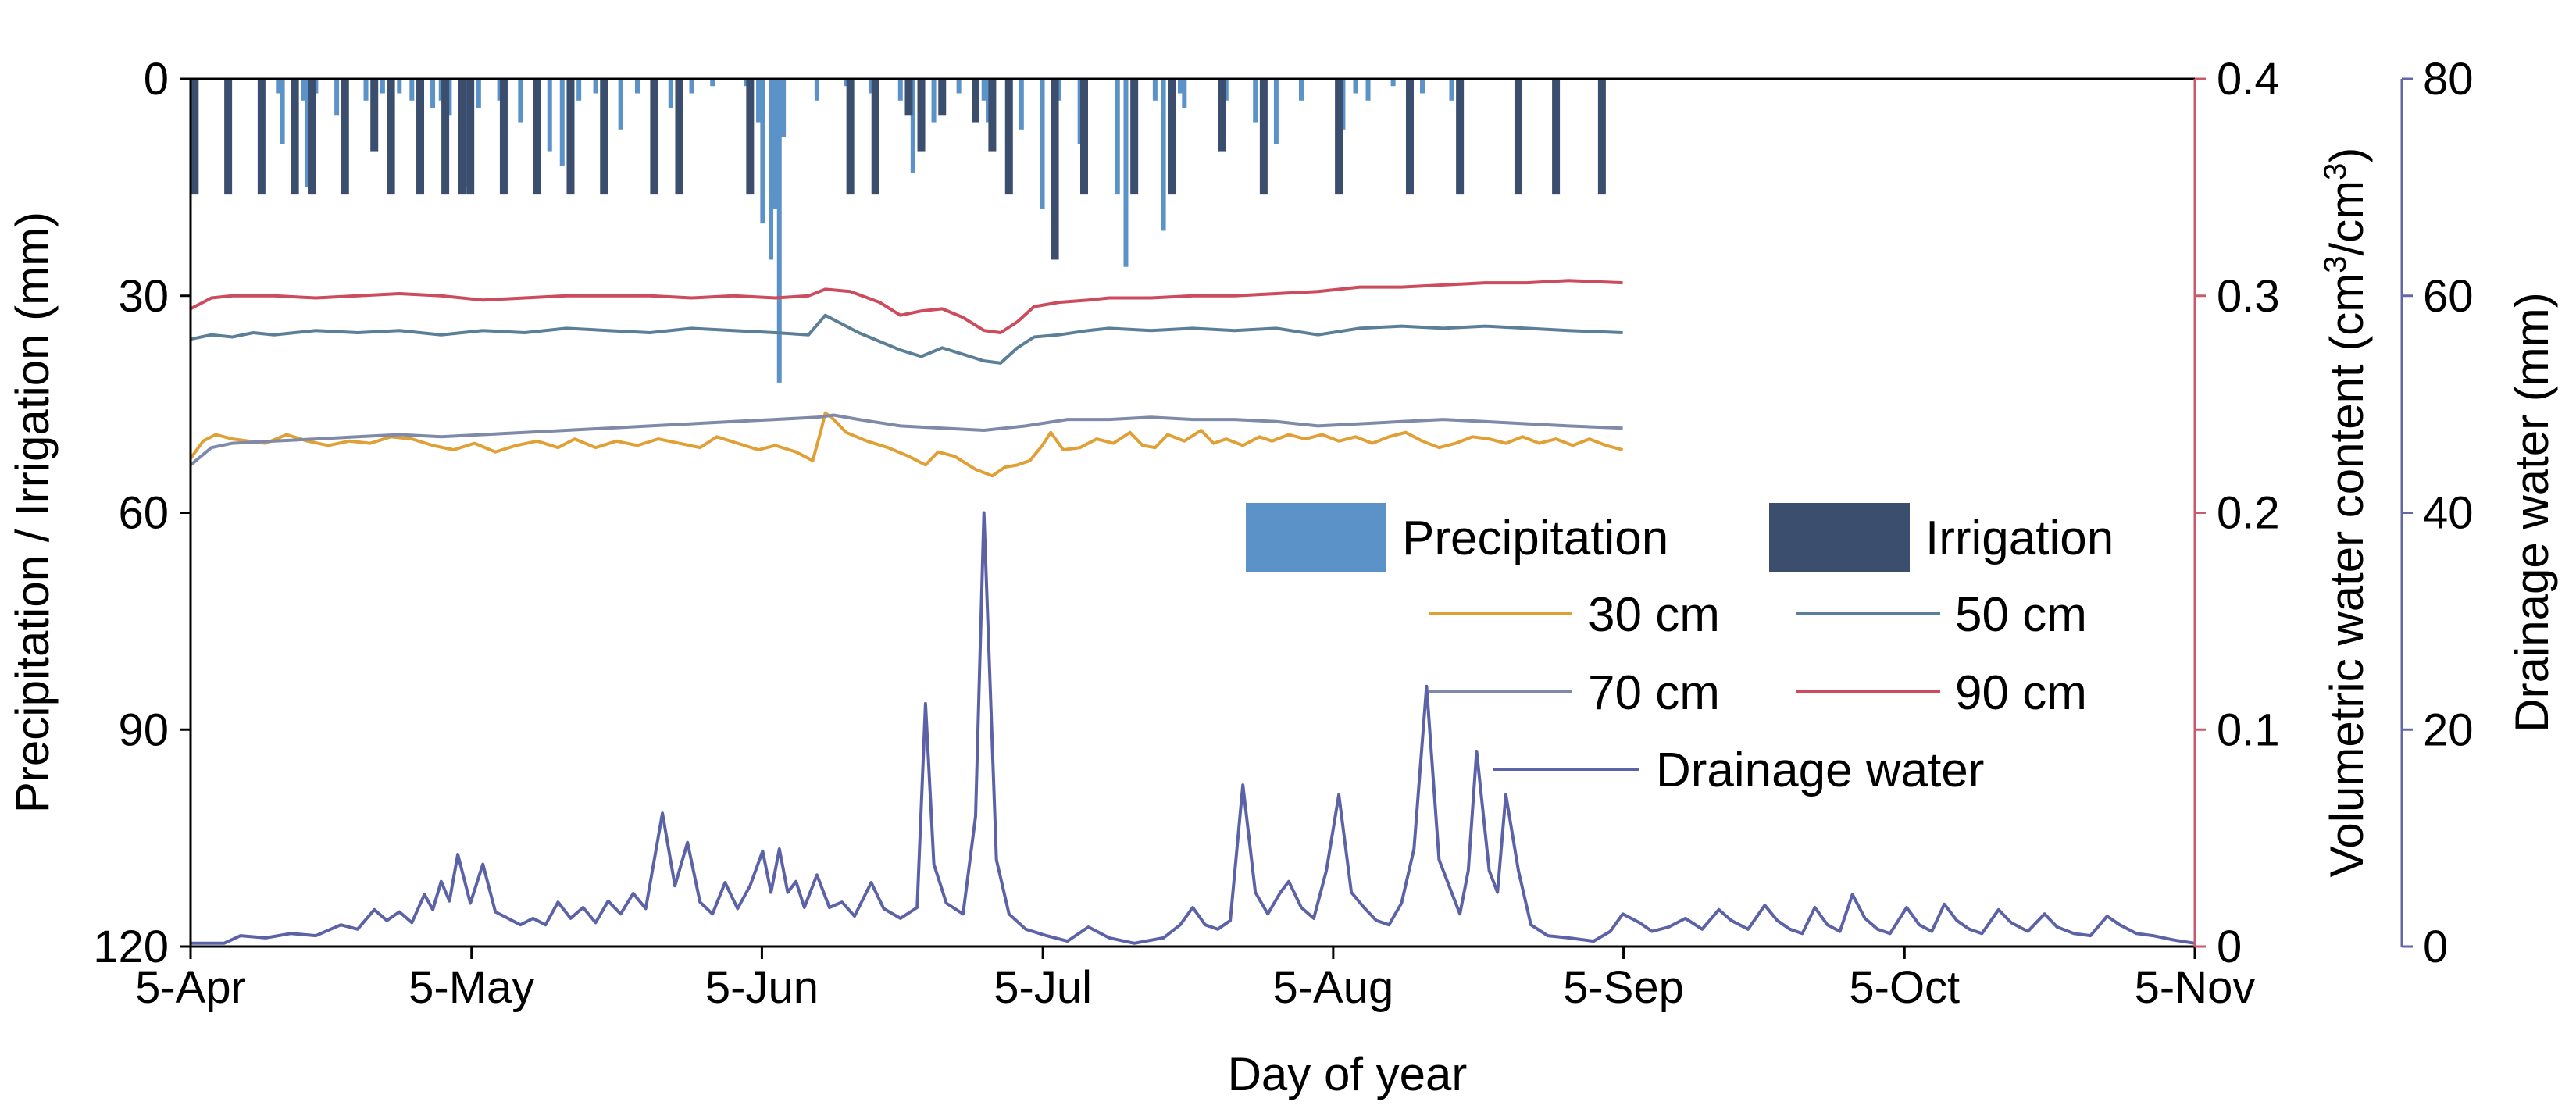  What do you see at coordinates (1624, 987) in the screenshot?
I see `x-tick-label: 5-Sep` at bounding box center [1624, 987].